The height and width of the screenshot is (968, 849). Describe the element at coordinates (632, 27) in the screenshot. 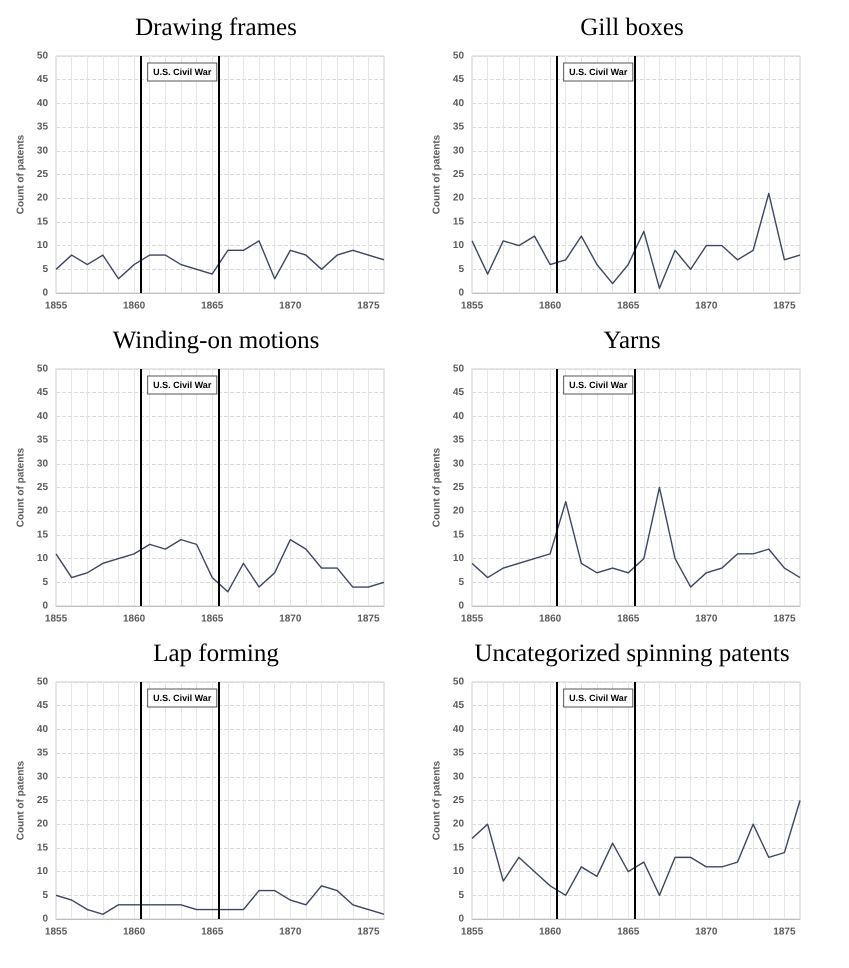

I see `chart-title: Gill boxes` at that location.